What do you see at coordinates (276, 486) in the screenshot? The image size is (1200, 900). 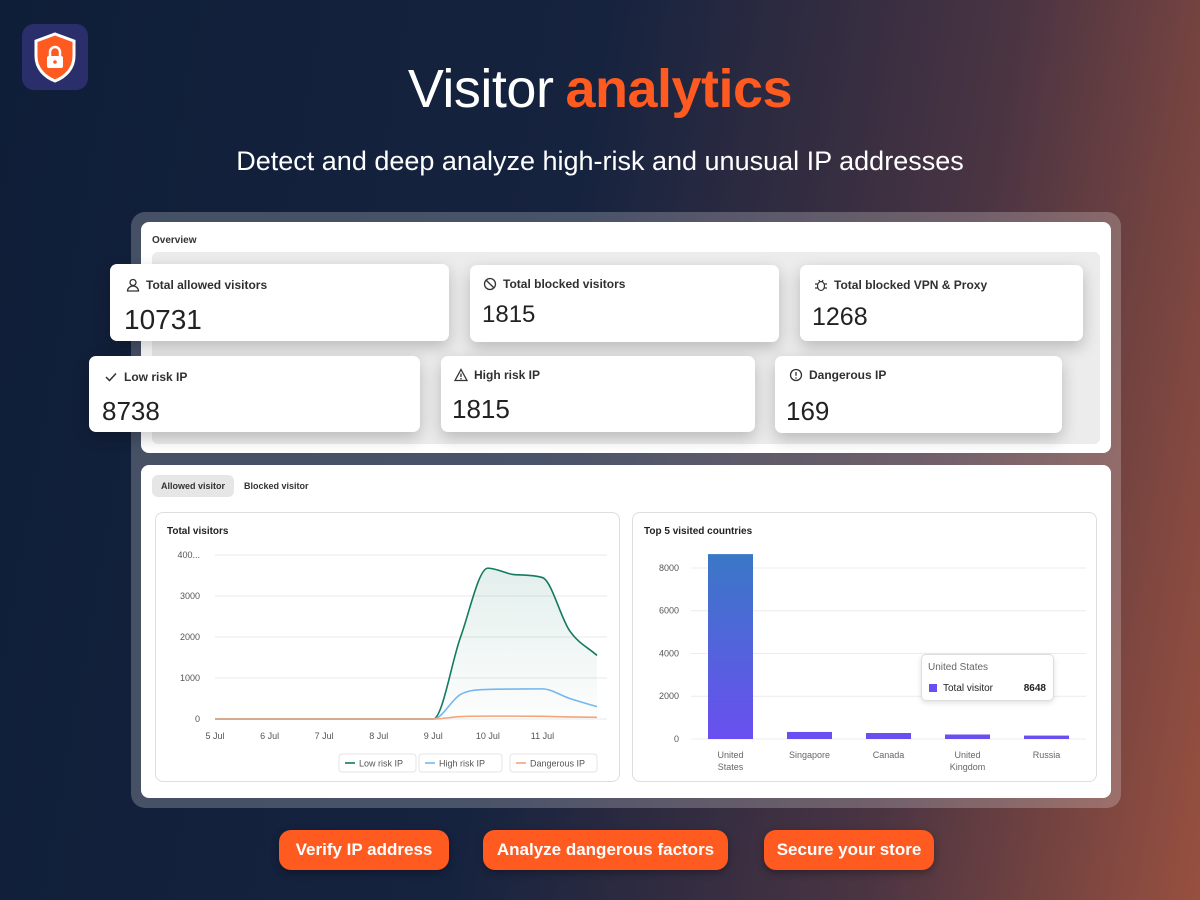 I see `tab: Blocked visitor` at bounding box center [276, 486].